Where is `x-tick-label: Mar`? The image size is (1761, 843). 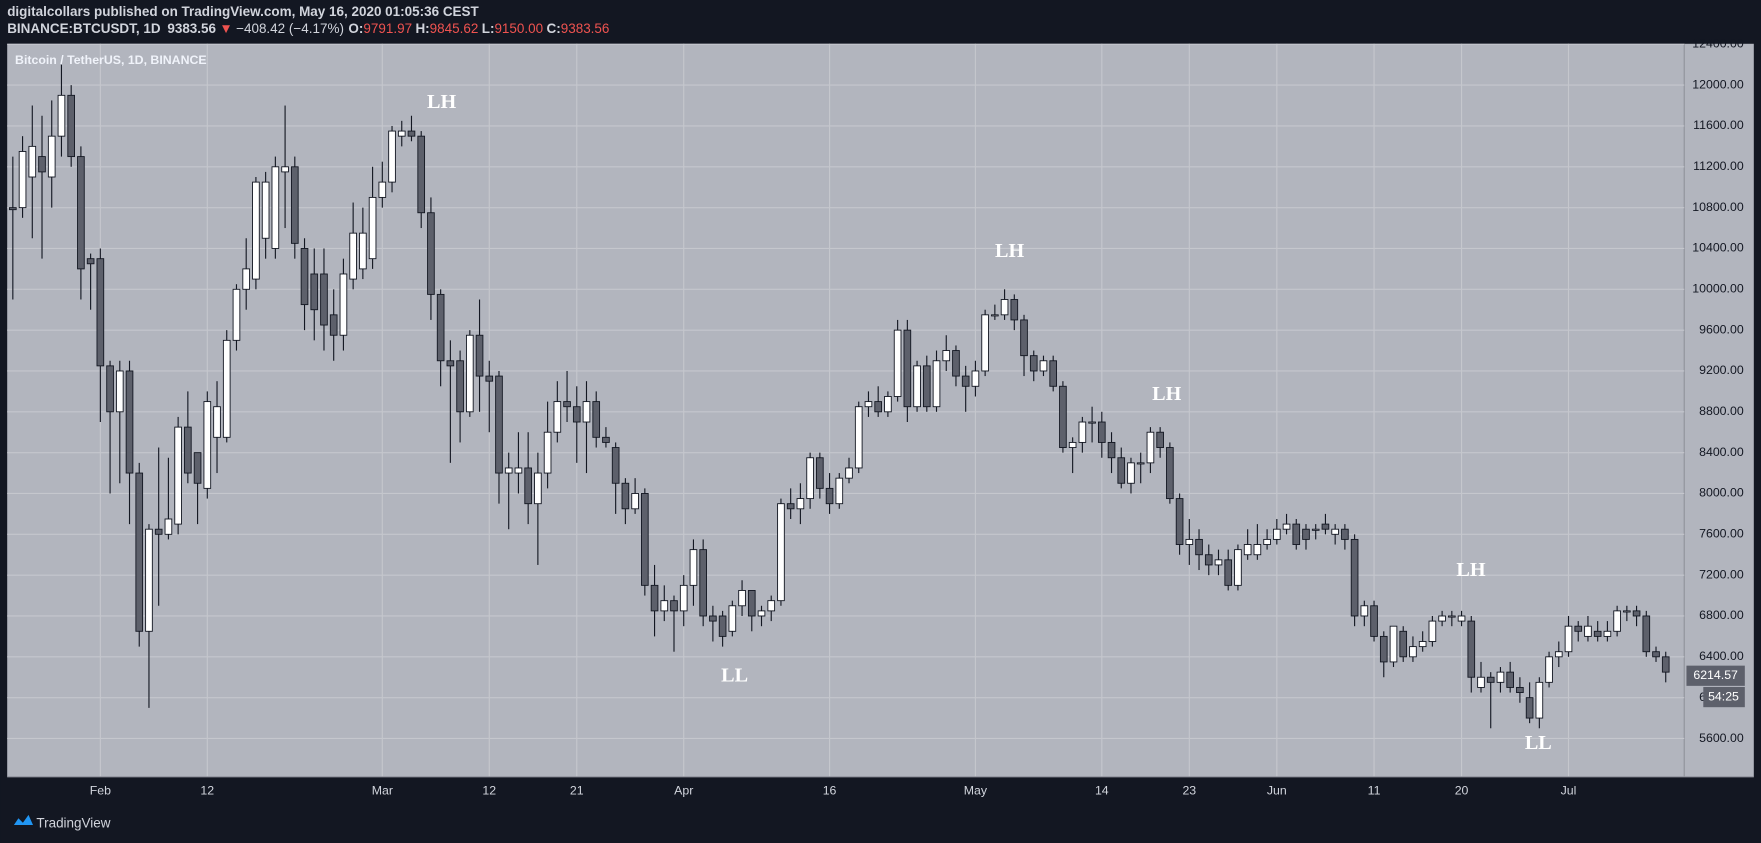
x-tick-label: Mar is located at coordinates (382, 791).